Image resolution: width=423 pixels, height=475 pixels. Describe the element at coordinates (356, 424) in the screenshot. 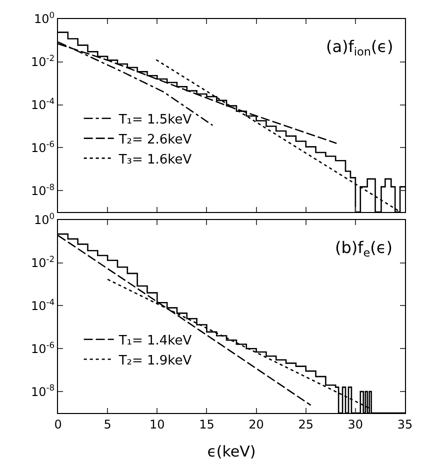

I see `x-tick-label: 30` at that location.